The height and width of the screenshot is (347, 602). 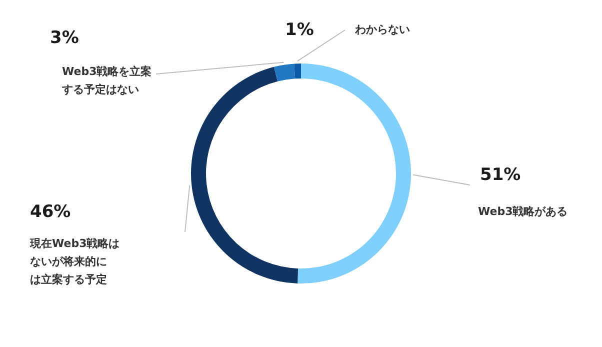 What do you see at coordinates (382, 29) in the screenshot?
I see `slice-label: わからない` at bounding box center [382, 29].